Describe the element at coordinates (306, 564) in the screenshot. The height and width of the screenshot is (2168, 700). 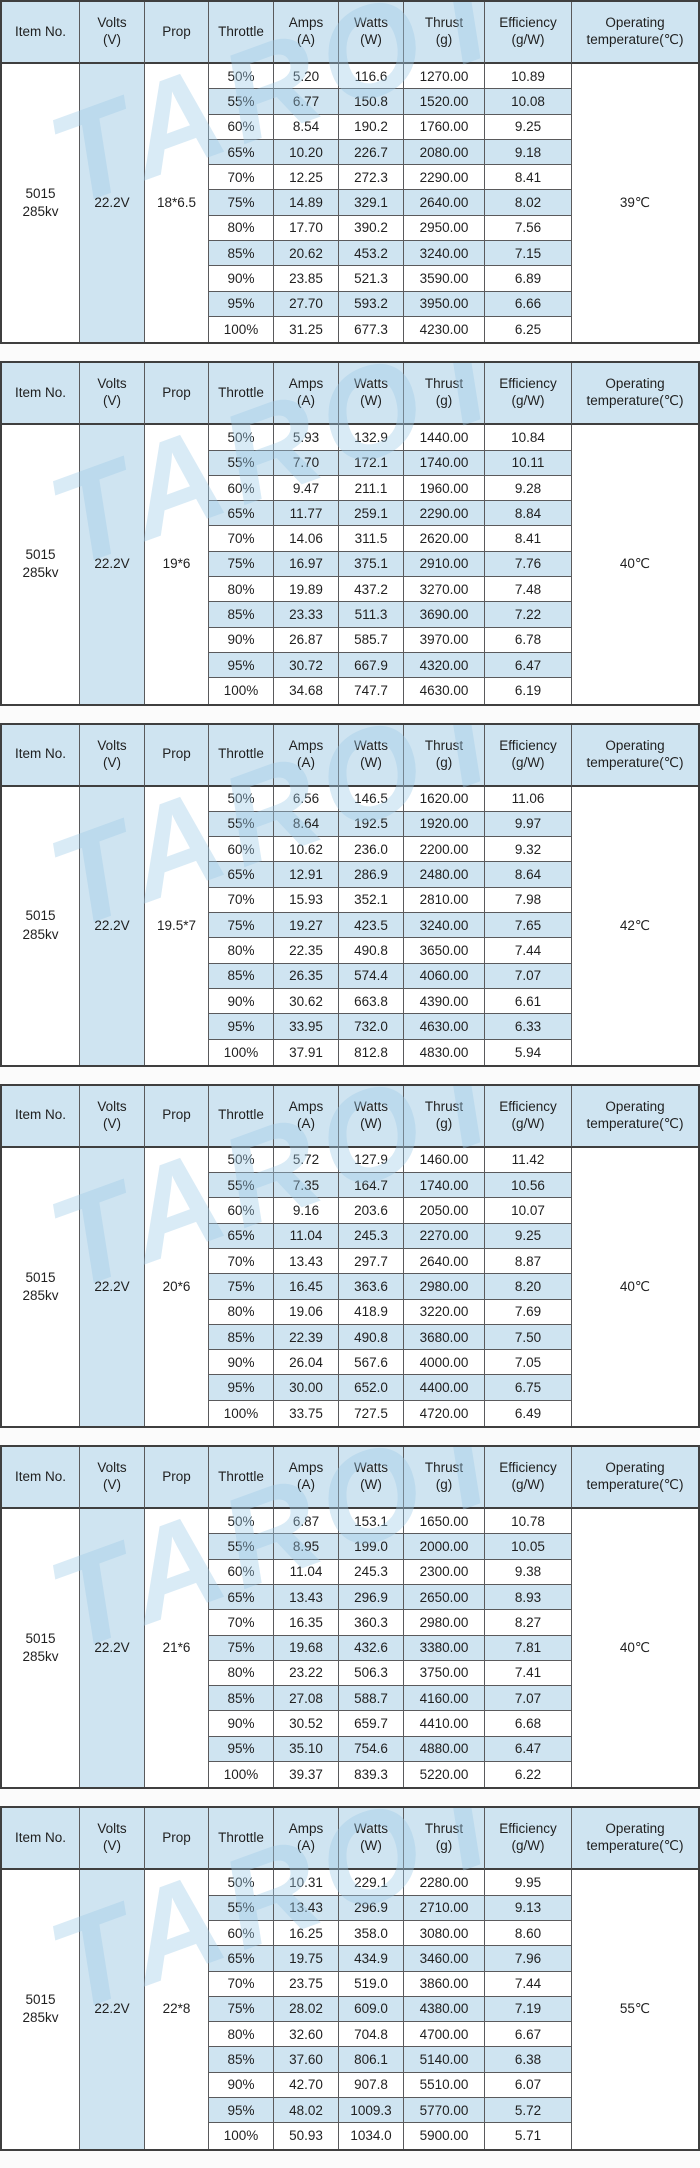
I see `amps-cell: 16.97` at that location.